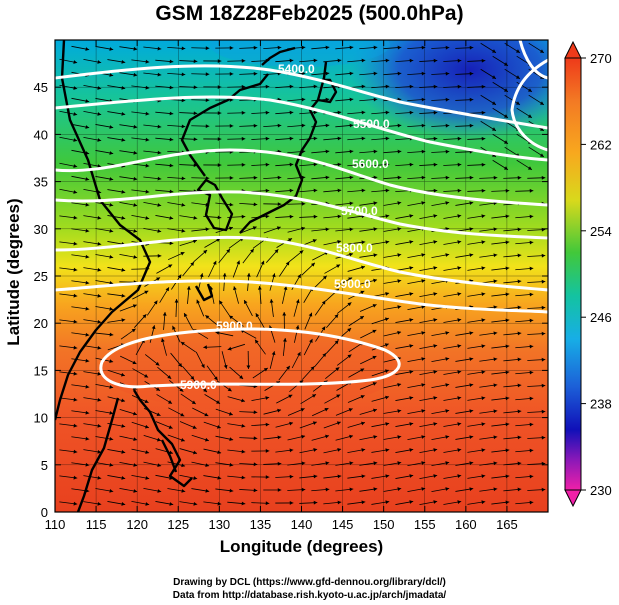  I want to click on contour-line, so click(301, 296).